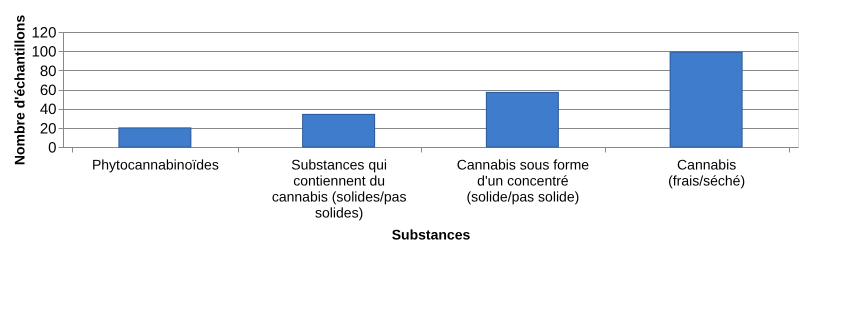 This screenshot has height=333, width=868. What do you see at coordinates (52, 148) in the screenshot?
I see `y-tick-label: 0` at bounding box center [52, 148].